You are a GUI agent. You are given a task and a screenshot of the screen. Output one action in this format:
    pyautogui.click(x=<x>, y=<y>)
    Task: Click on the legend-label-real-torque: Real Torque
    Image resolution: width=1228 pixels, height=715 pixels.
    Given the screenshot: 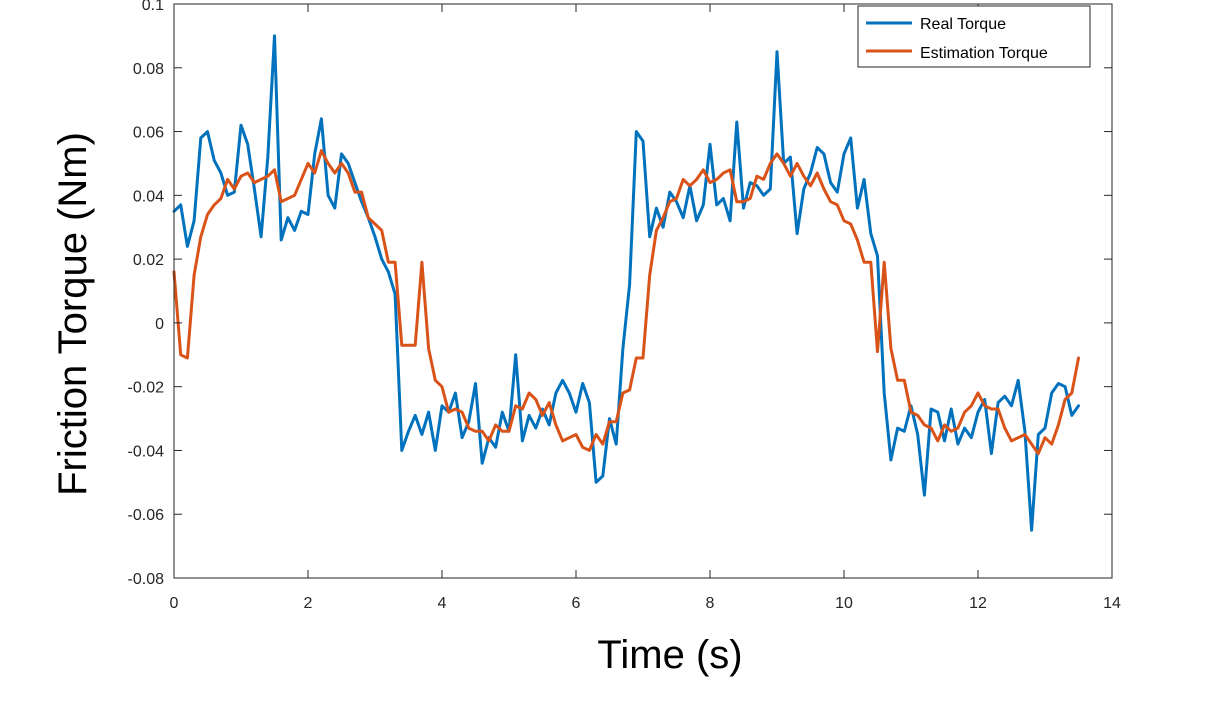 What is the action you would take?
    pyautogui.click(x=963, y=24)
    